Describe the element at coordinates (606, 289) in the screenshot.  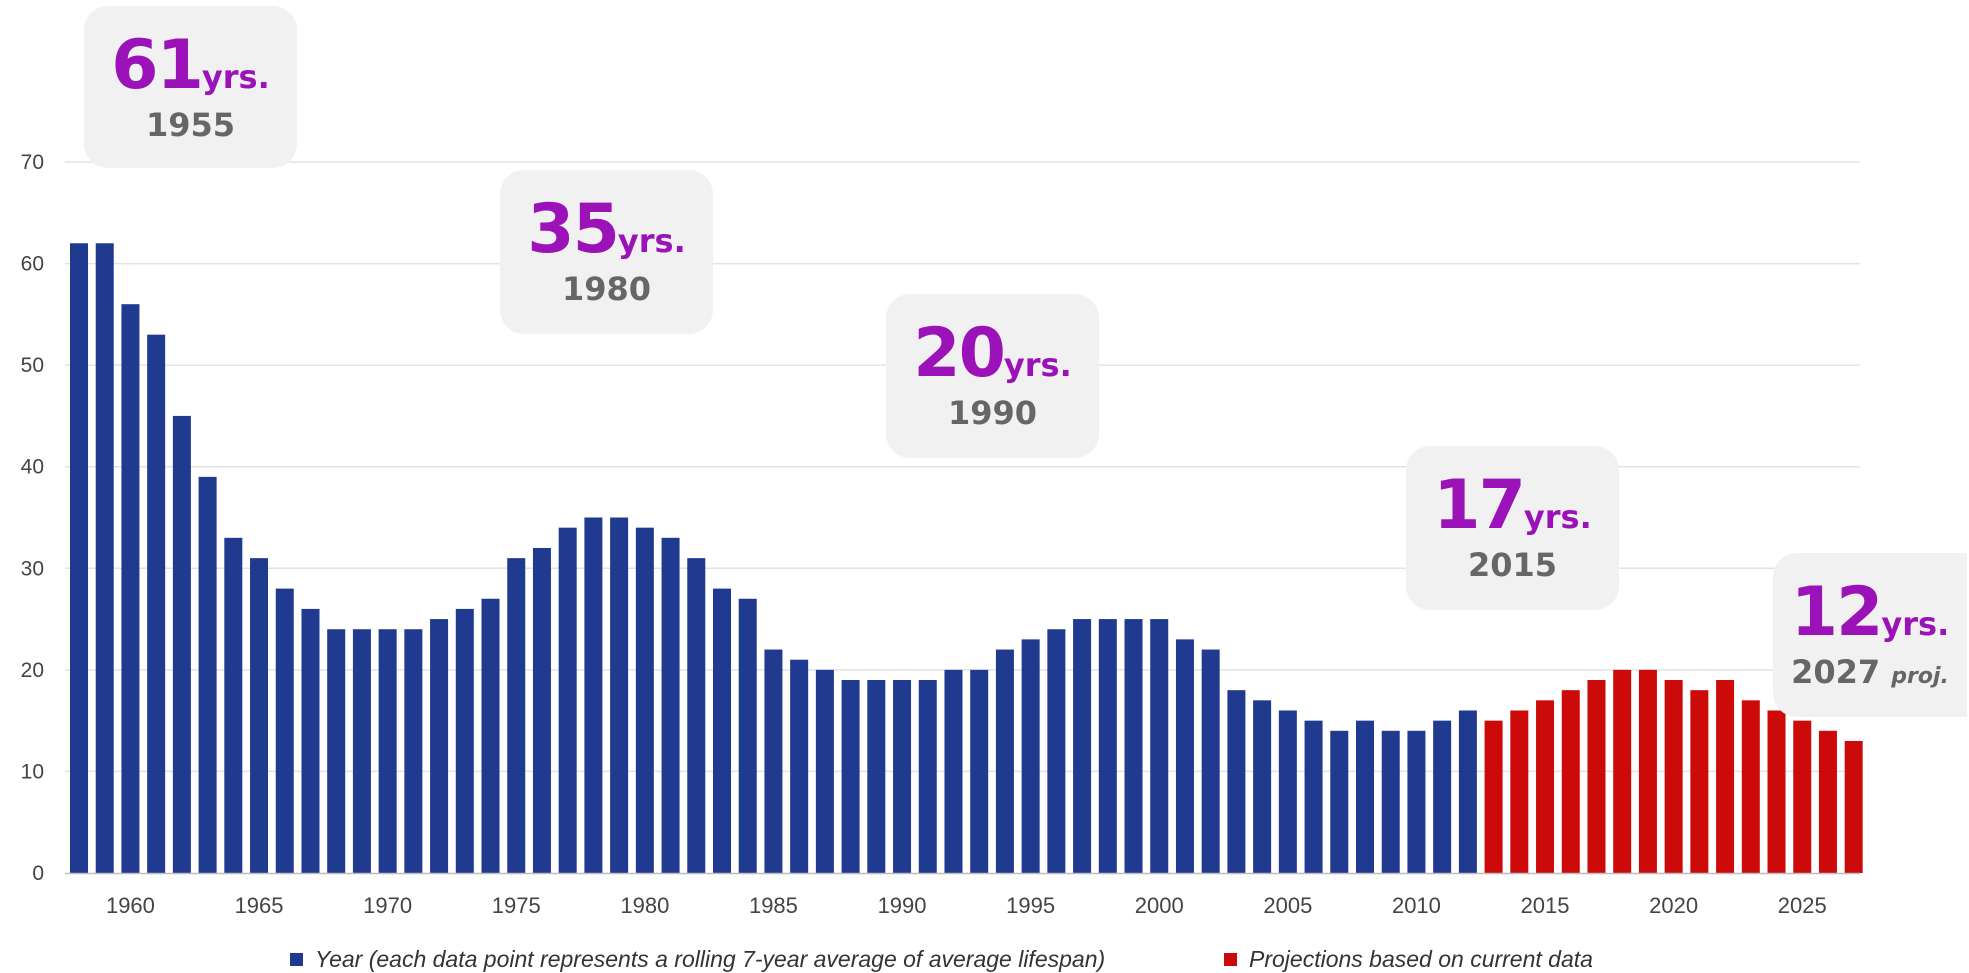
I see `callout-year: 1980` at that location.